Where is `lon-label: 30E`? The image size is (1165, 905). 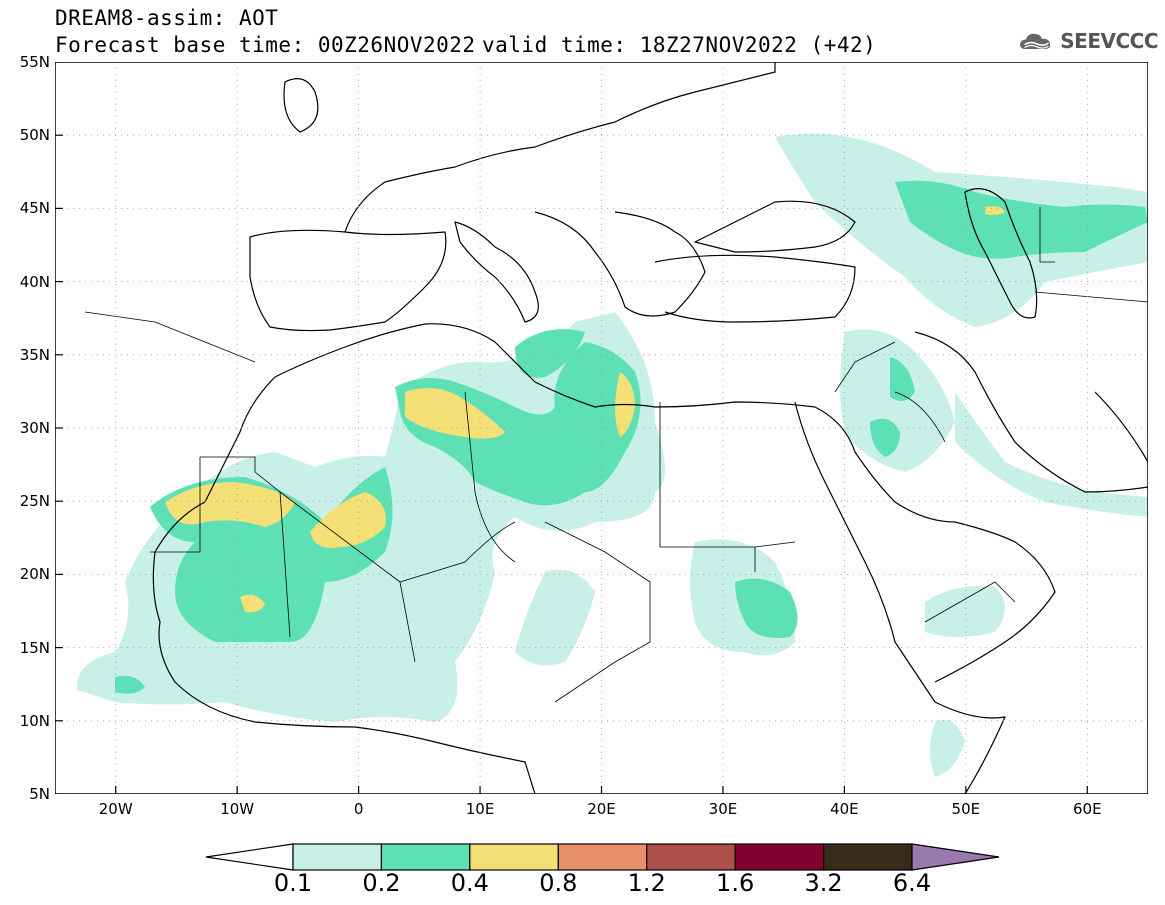 lon-label: 30E is located at coordinates (723, 809).